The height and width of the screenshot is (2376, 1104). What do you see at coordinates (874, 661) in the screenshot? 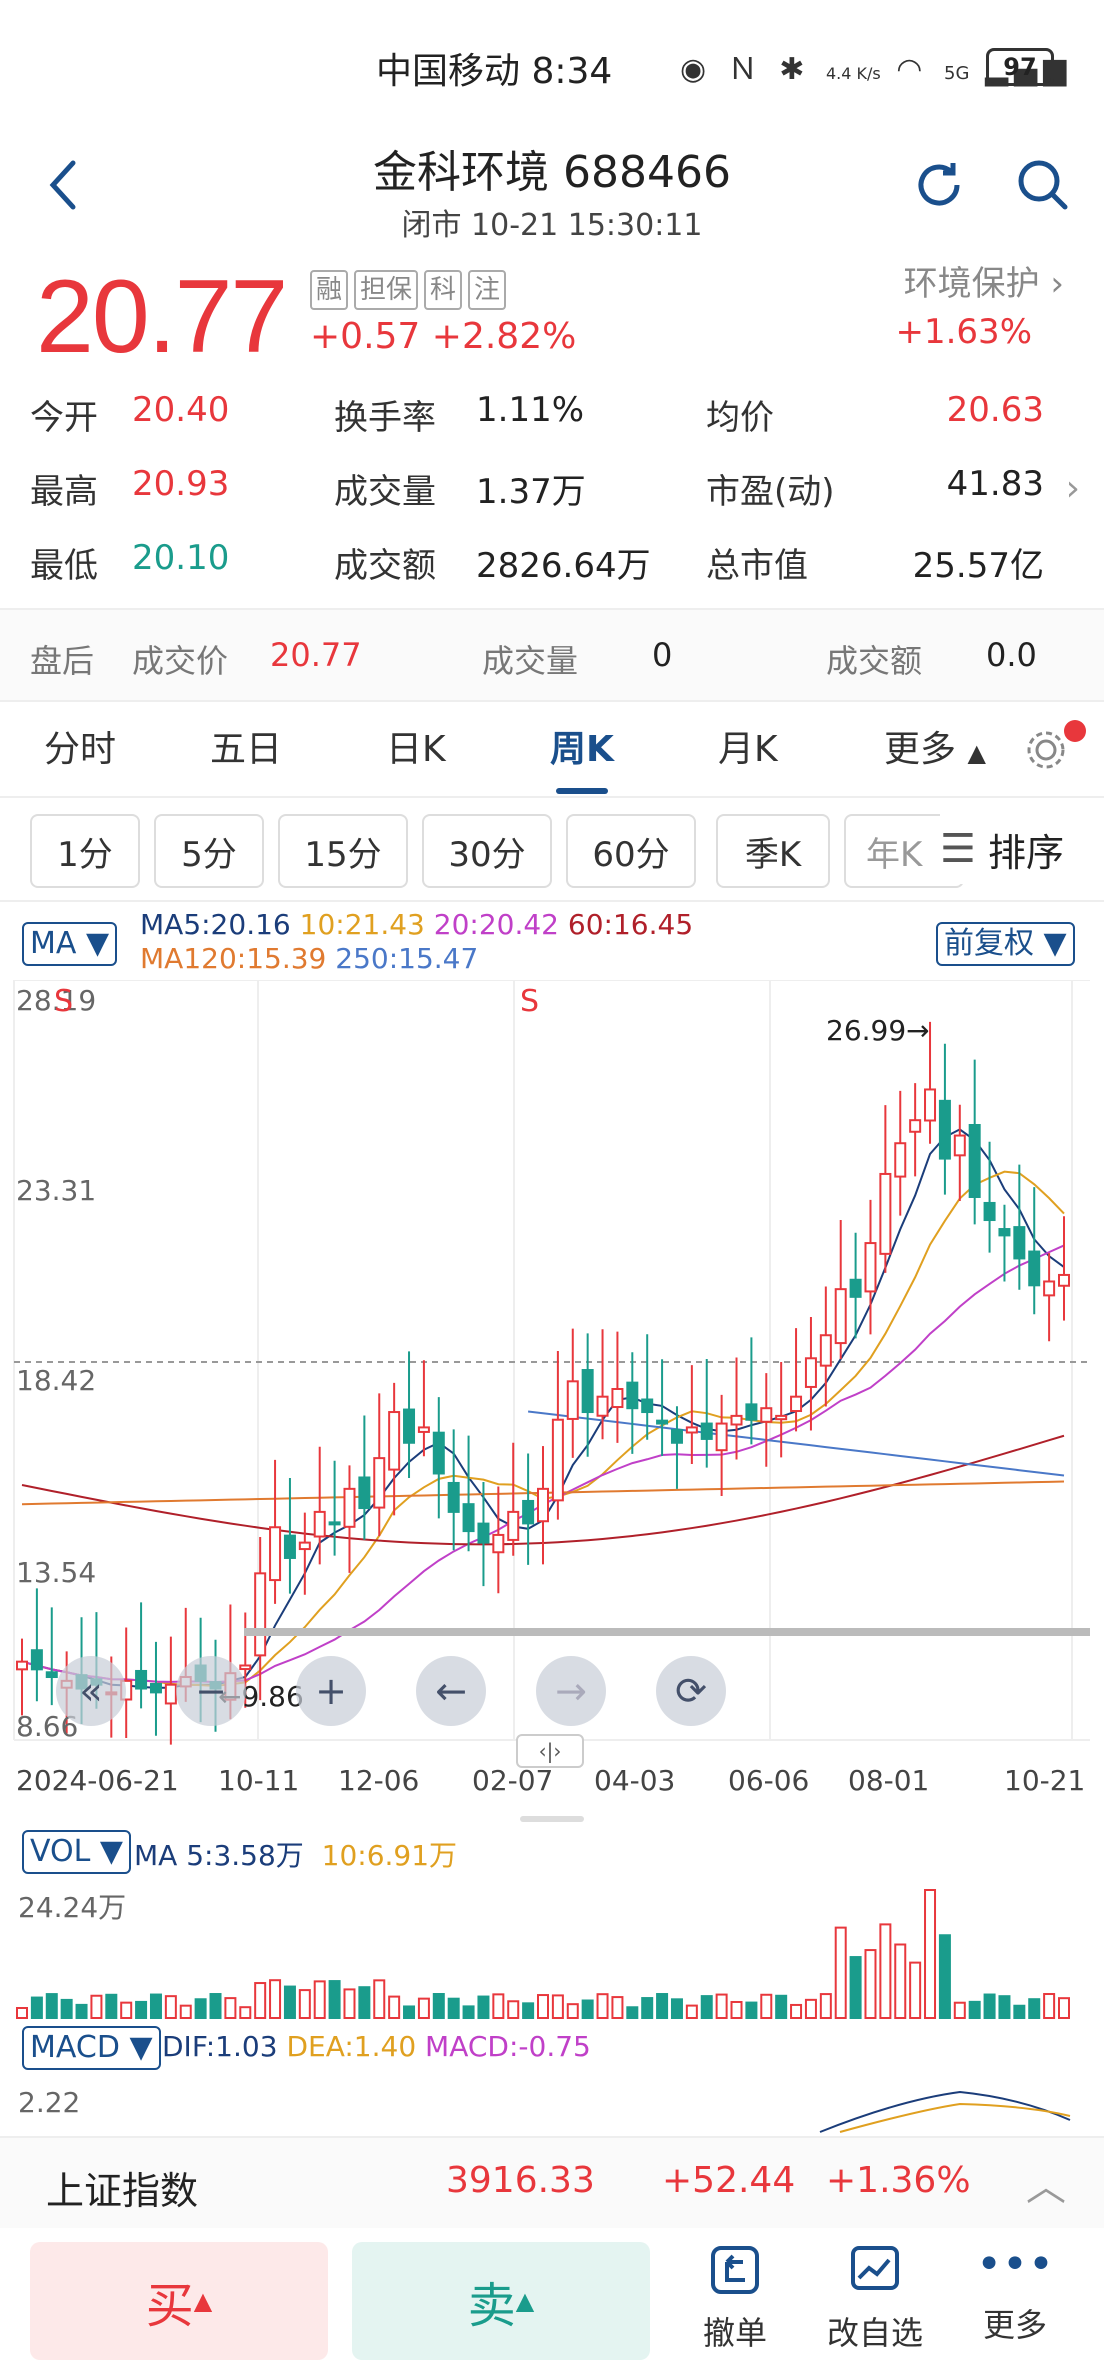
I see `after-amt-label: 成交额` at bounding box center [874, 661].